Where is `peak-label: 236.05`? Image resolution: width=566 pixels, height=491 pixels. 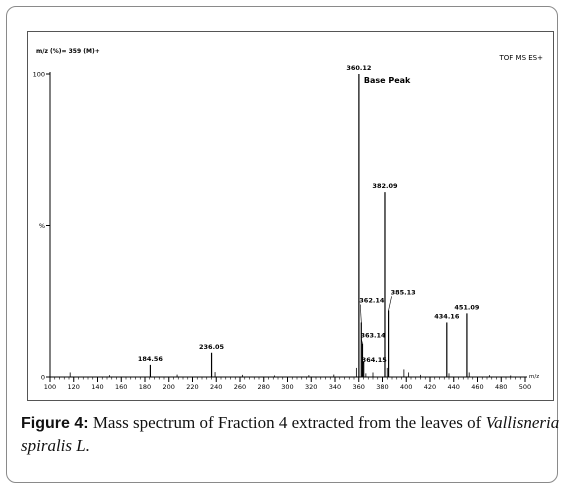 peak-label: 236.05 is located at coordinates (212, 347).